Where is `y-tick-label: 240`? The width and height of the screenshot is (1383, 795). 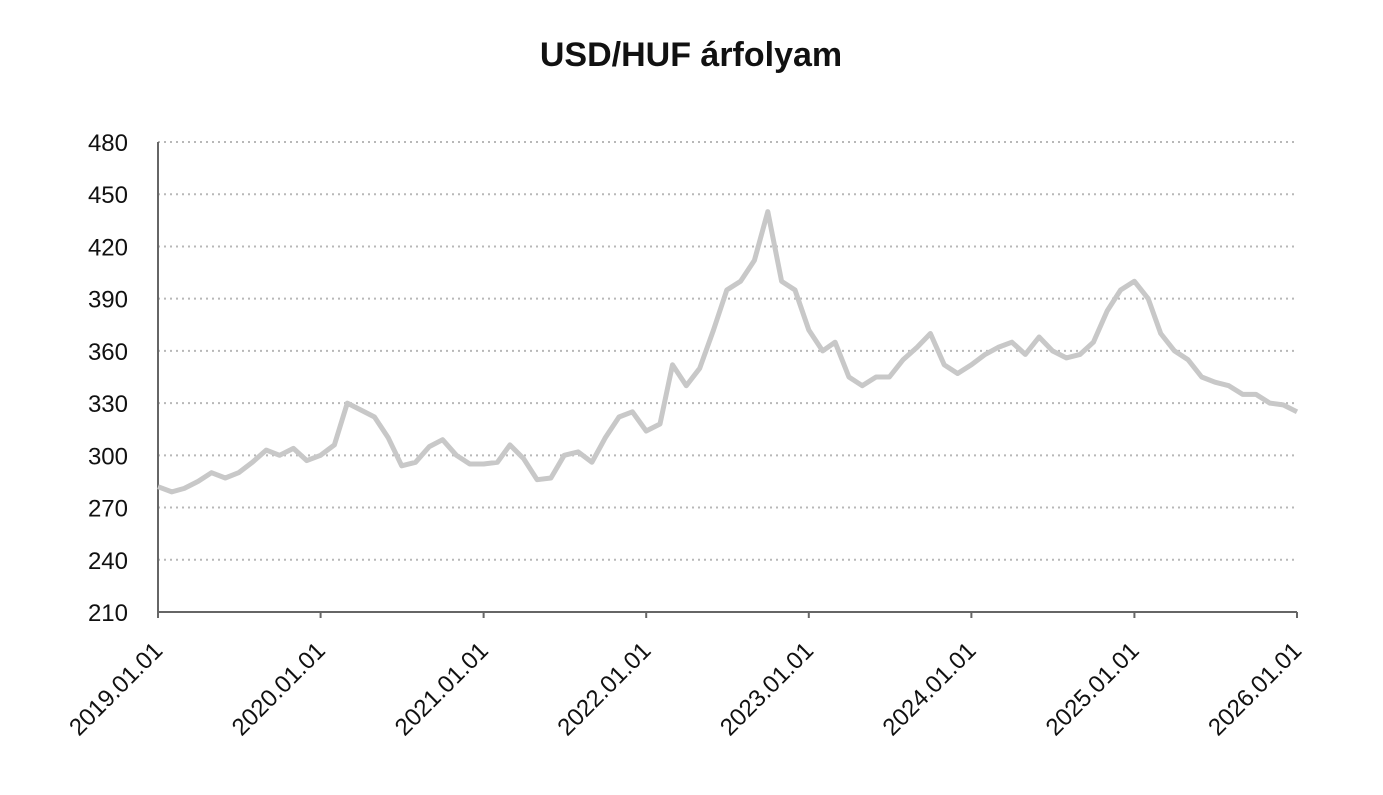 y-tick-label: 240 is located at coordinates (108, 561).